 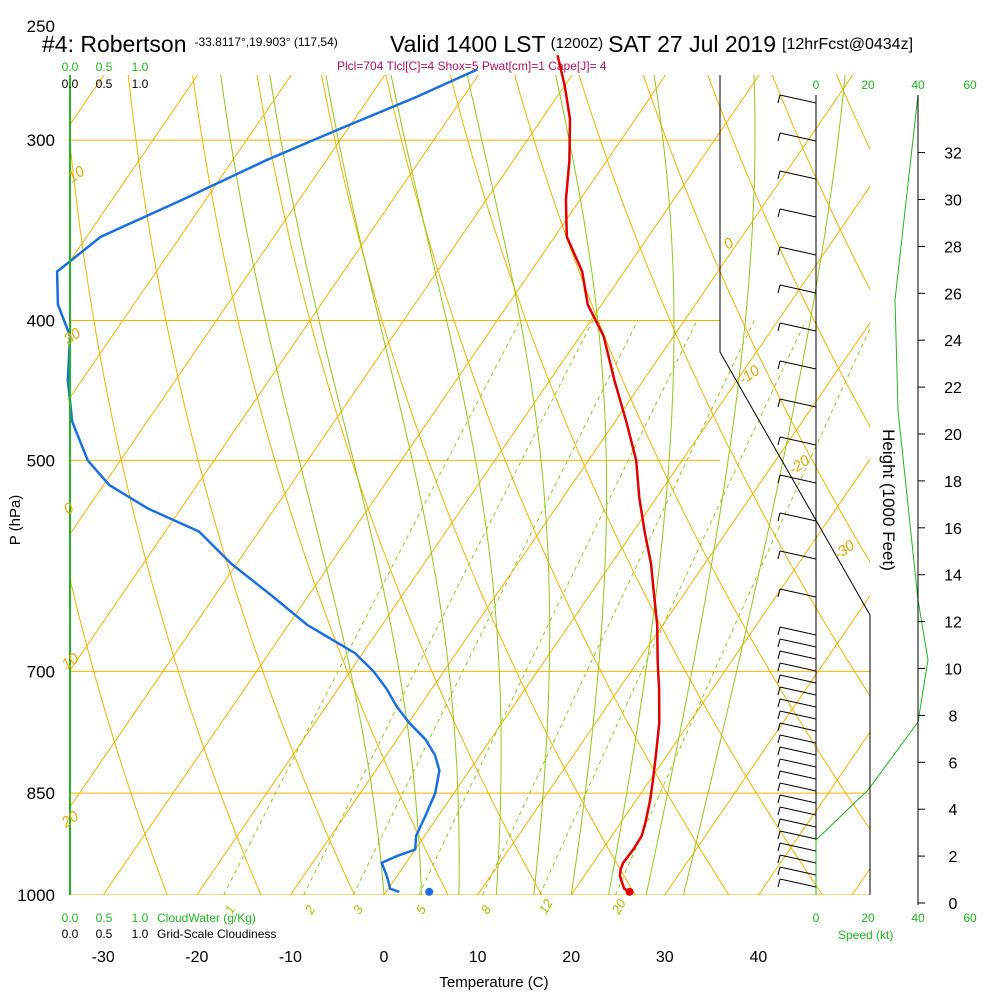 What do you see at coordinates (665, 957) in the screenshot?
I see `temperature-tick-label: 30` at bounding box center [665, 957].